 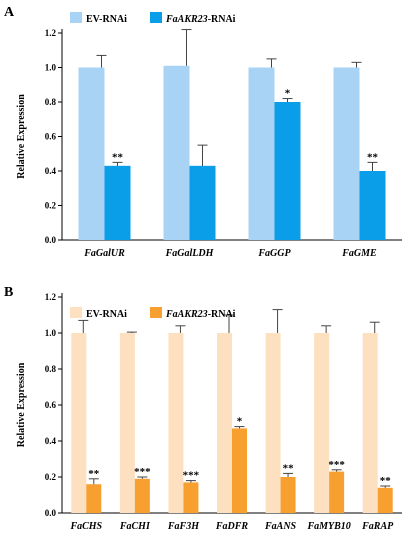 What do you see at coordinates (190, 253) in the screenshot?
I see `x-tick-label: FaGalLDH` at bounding box center [190, 253].